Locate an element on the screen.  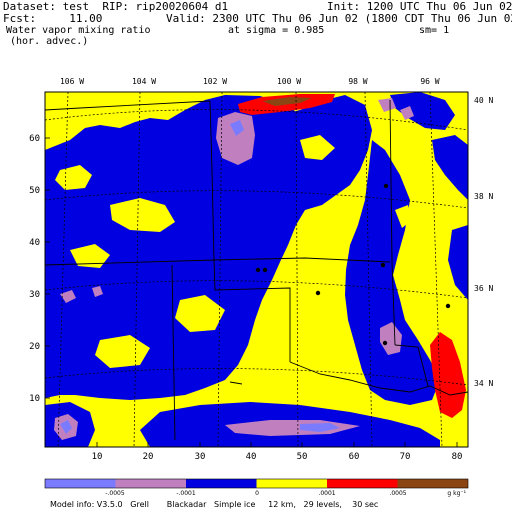
field-subtitle: (hor. advec.) is located at coordinates (49, 41).